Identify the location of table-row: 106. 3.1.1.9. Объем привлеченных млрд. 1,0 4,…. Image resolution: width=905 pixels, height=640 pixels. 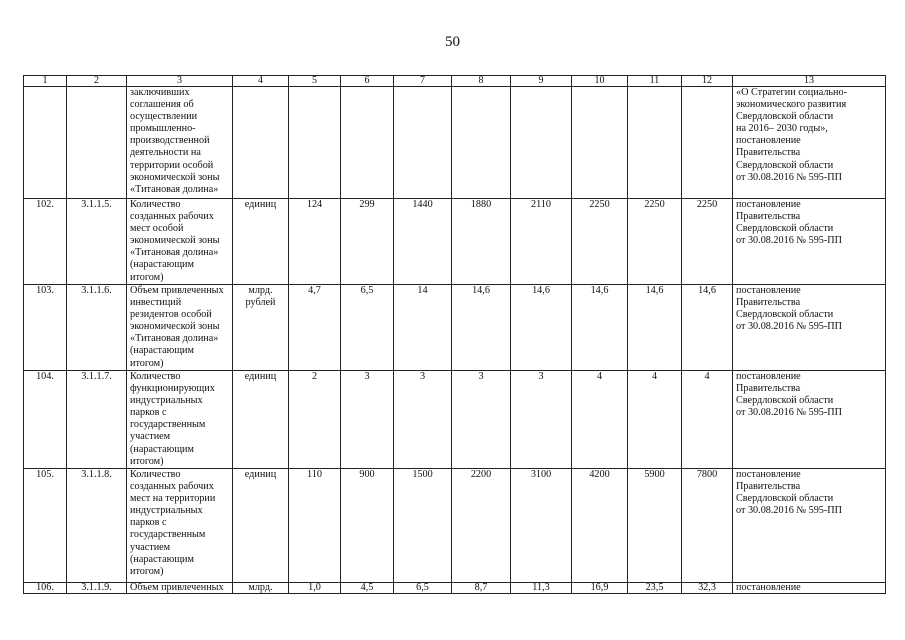
(454, 588).